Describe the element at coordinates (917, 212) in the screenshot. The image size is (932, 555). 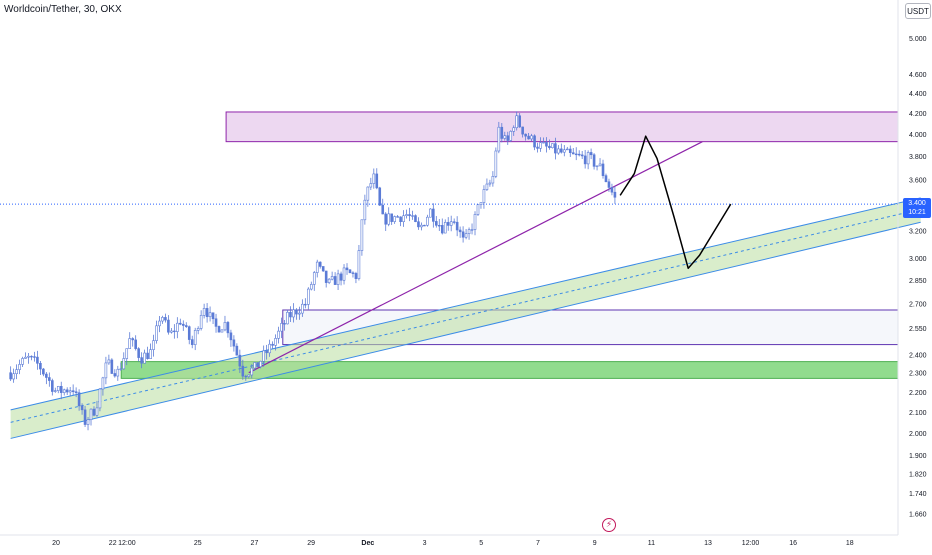
I see `bar-countdown: 10:21` at that location.